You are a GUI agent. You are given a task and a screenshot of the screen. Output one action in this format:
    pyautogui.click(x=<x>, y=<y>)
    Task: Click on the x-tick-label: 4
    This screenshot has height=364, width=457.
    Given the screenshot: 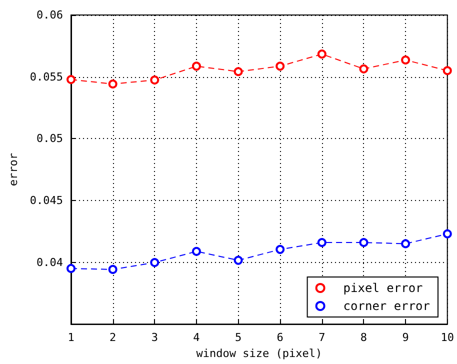 What is the action you would take?
    pyautogui.click(x=196, y=337)
    